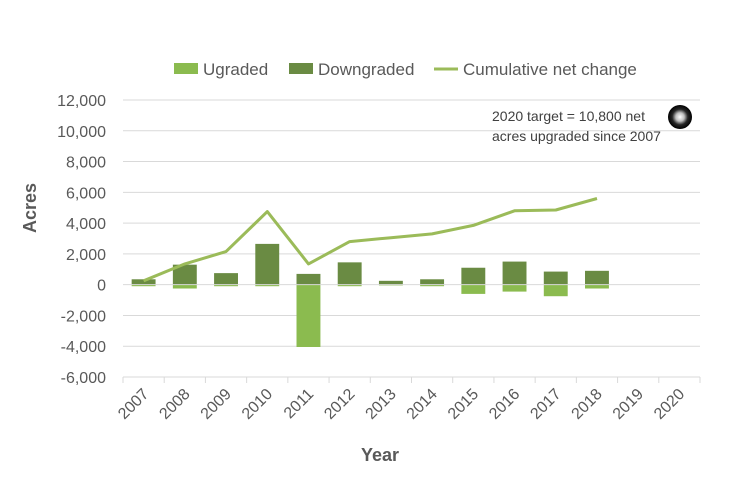 The image size is (739, 502). I want to click on line-layer, so click(370, 240).